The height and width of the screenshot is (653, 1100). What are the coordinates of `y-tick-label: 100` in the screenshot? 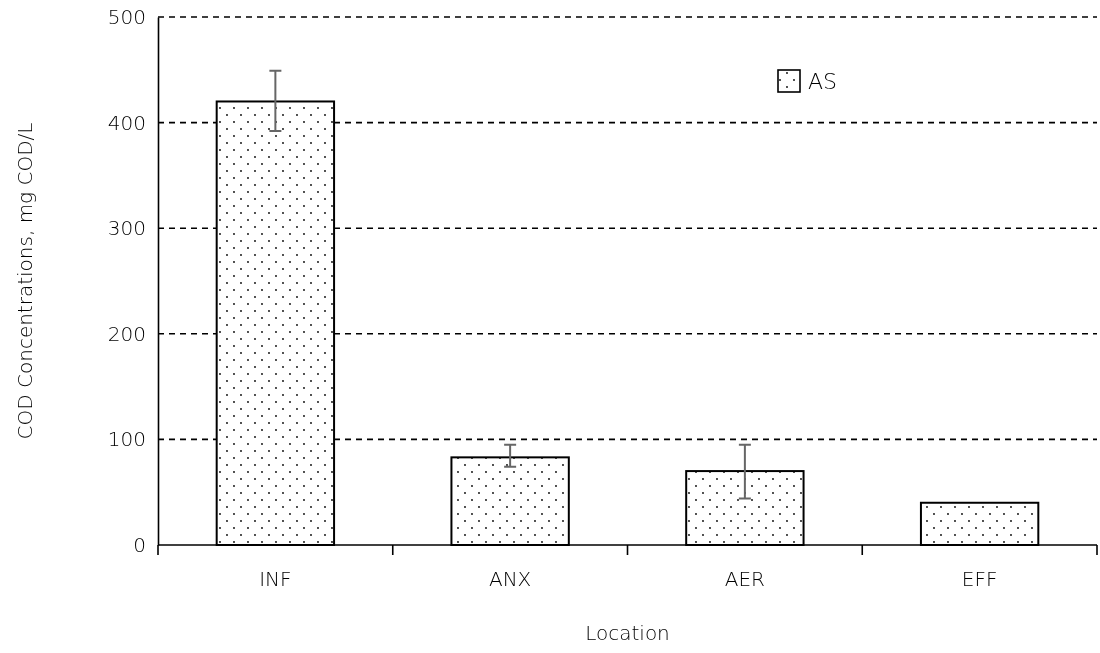 It's located at (126, 439).